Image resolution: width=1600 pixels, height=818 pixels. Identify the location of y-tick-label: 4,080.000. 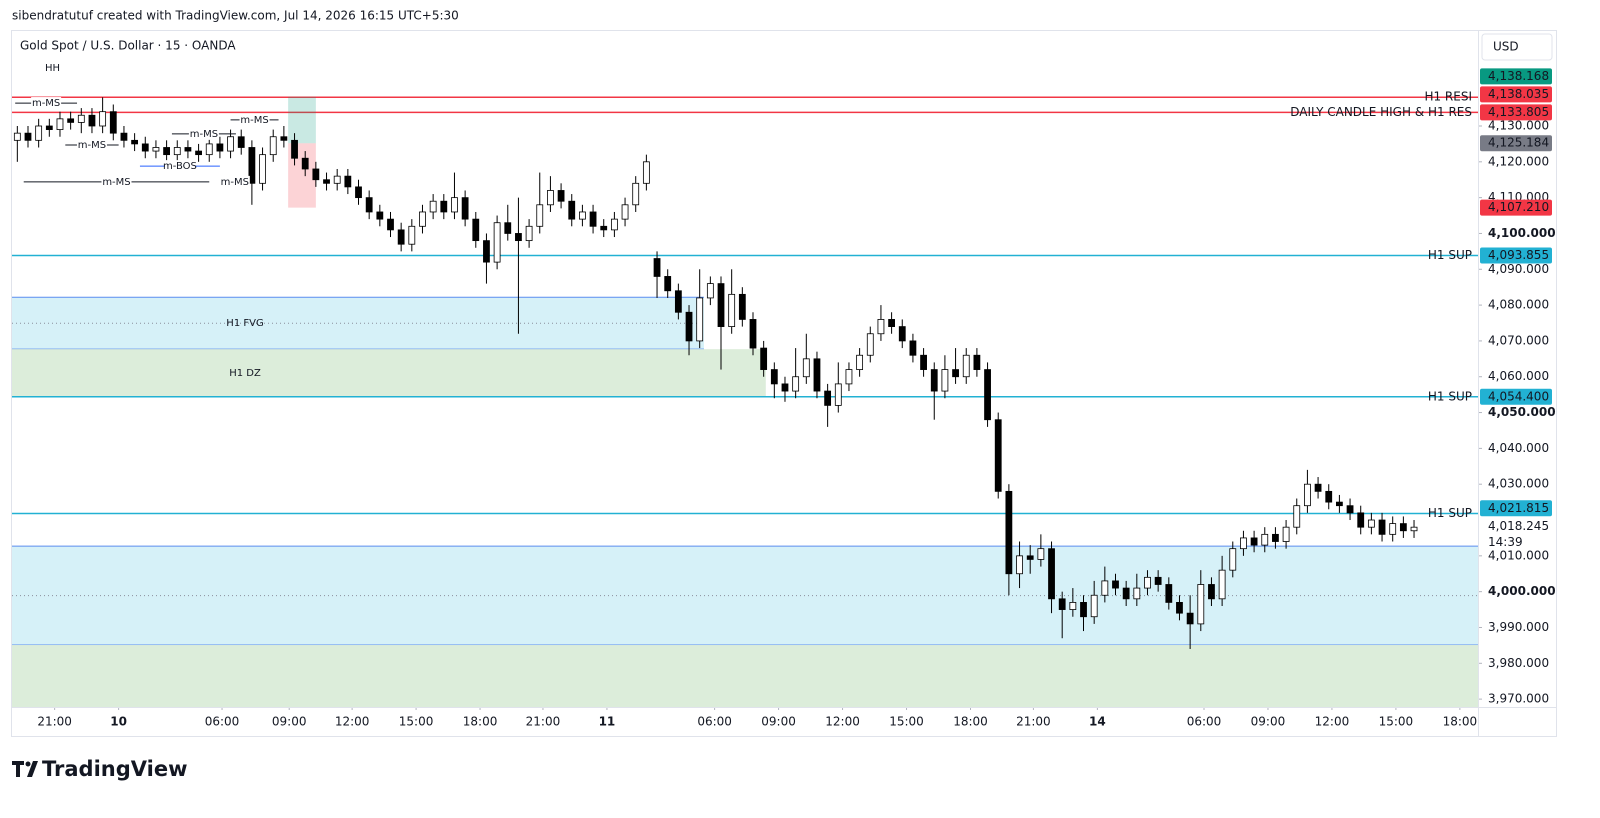
(1518, 305).